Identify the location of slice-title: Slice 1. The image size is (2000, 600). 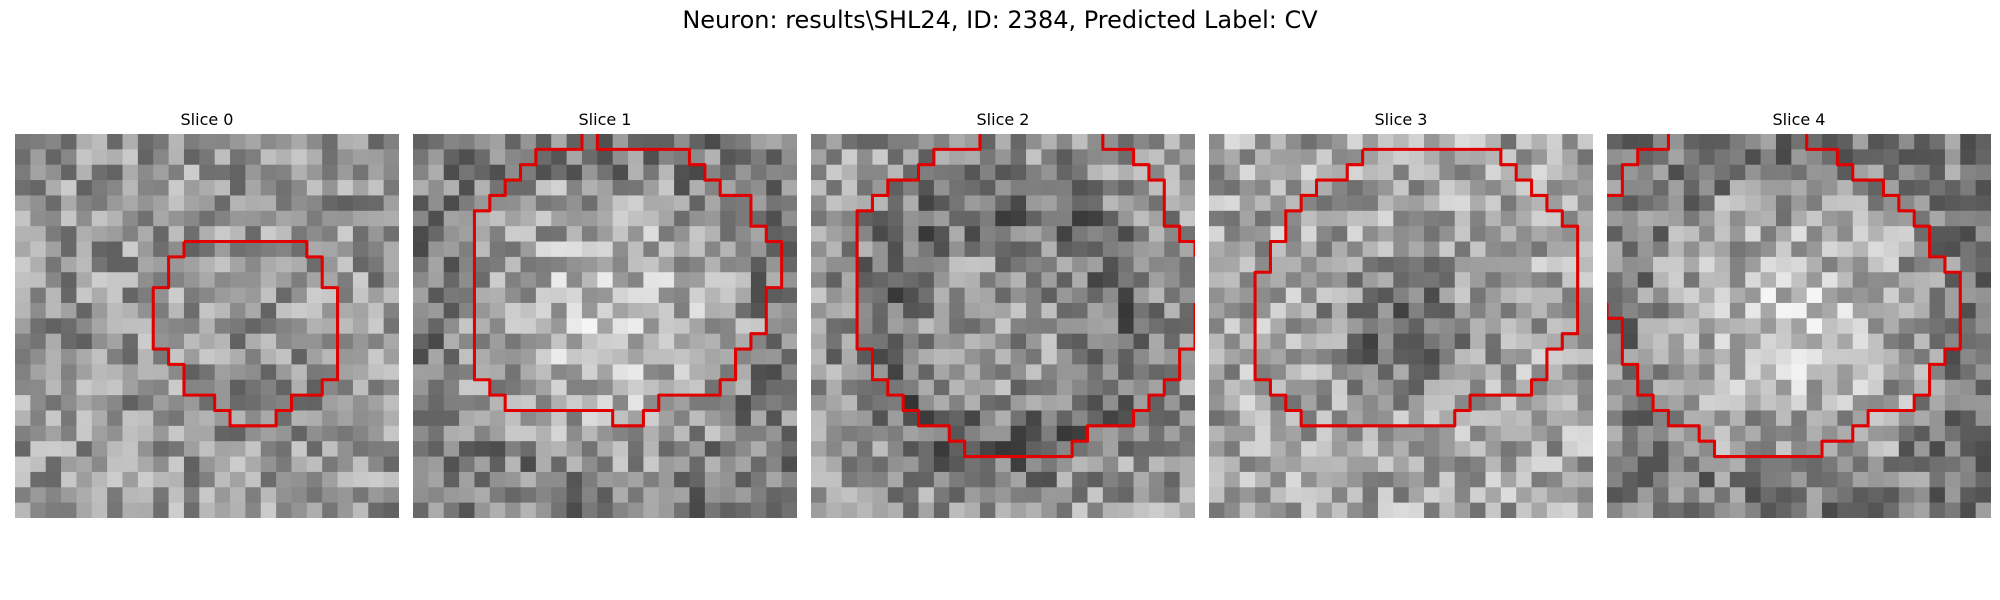
(605, 119).